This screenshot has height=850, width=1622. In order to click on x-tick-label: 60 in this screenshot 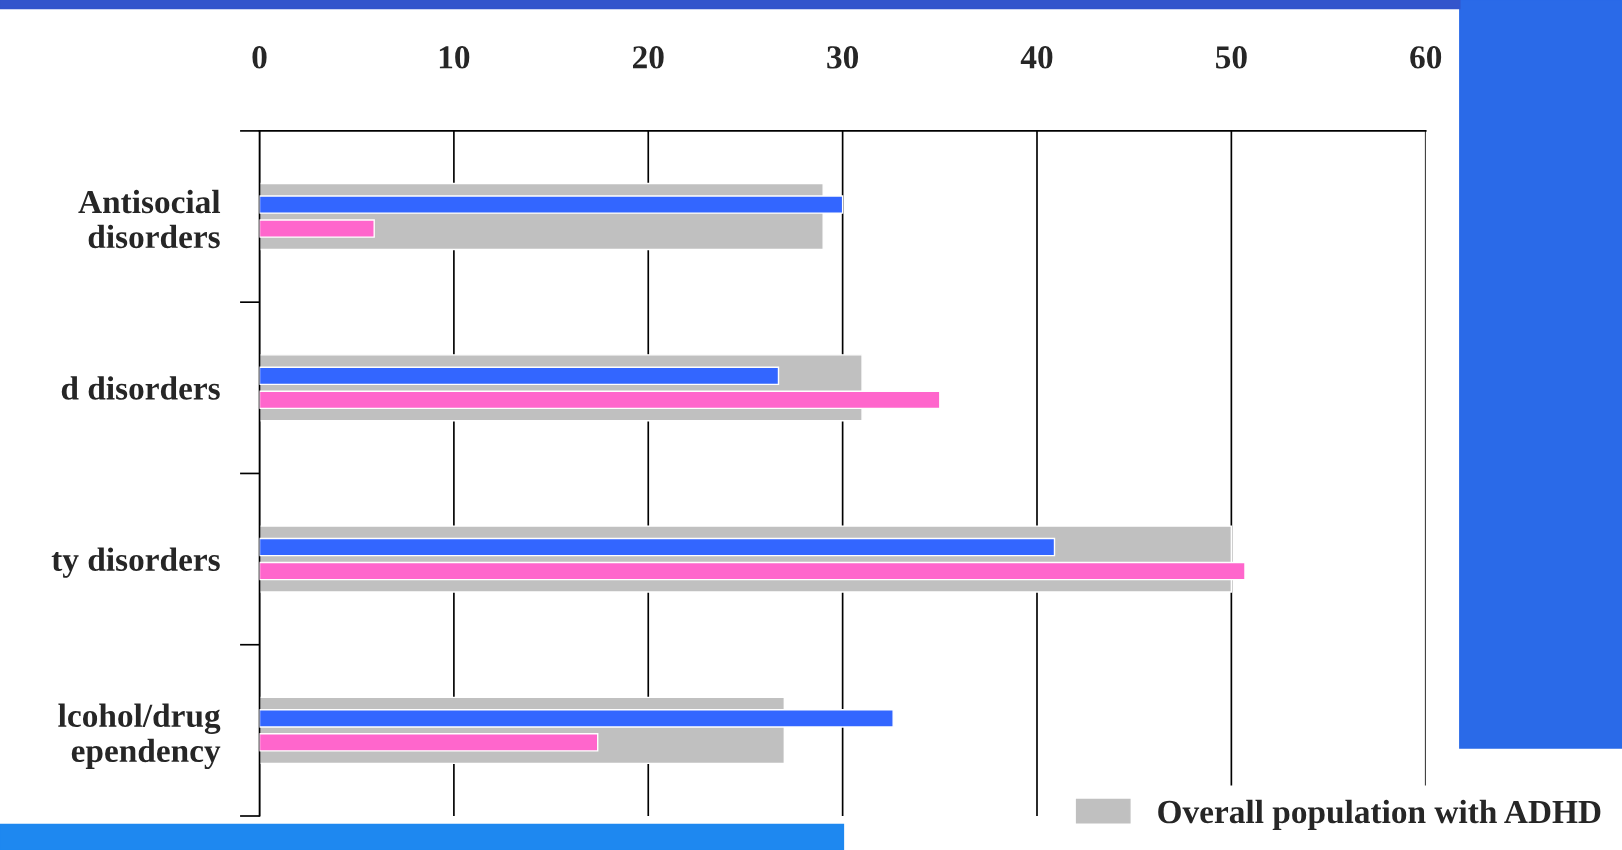, I will do `click(1426, 57)`.